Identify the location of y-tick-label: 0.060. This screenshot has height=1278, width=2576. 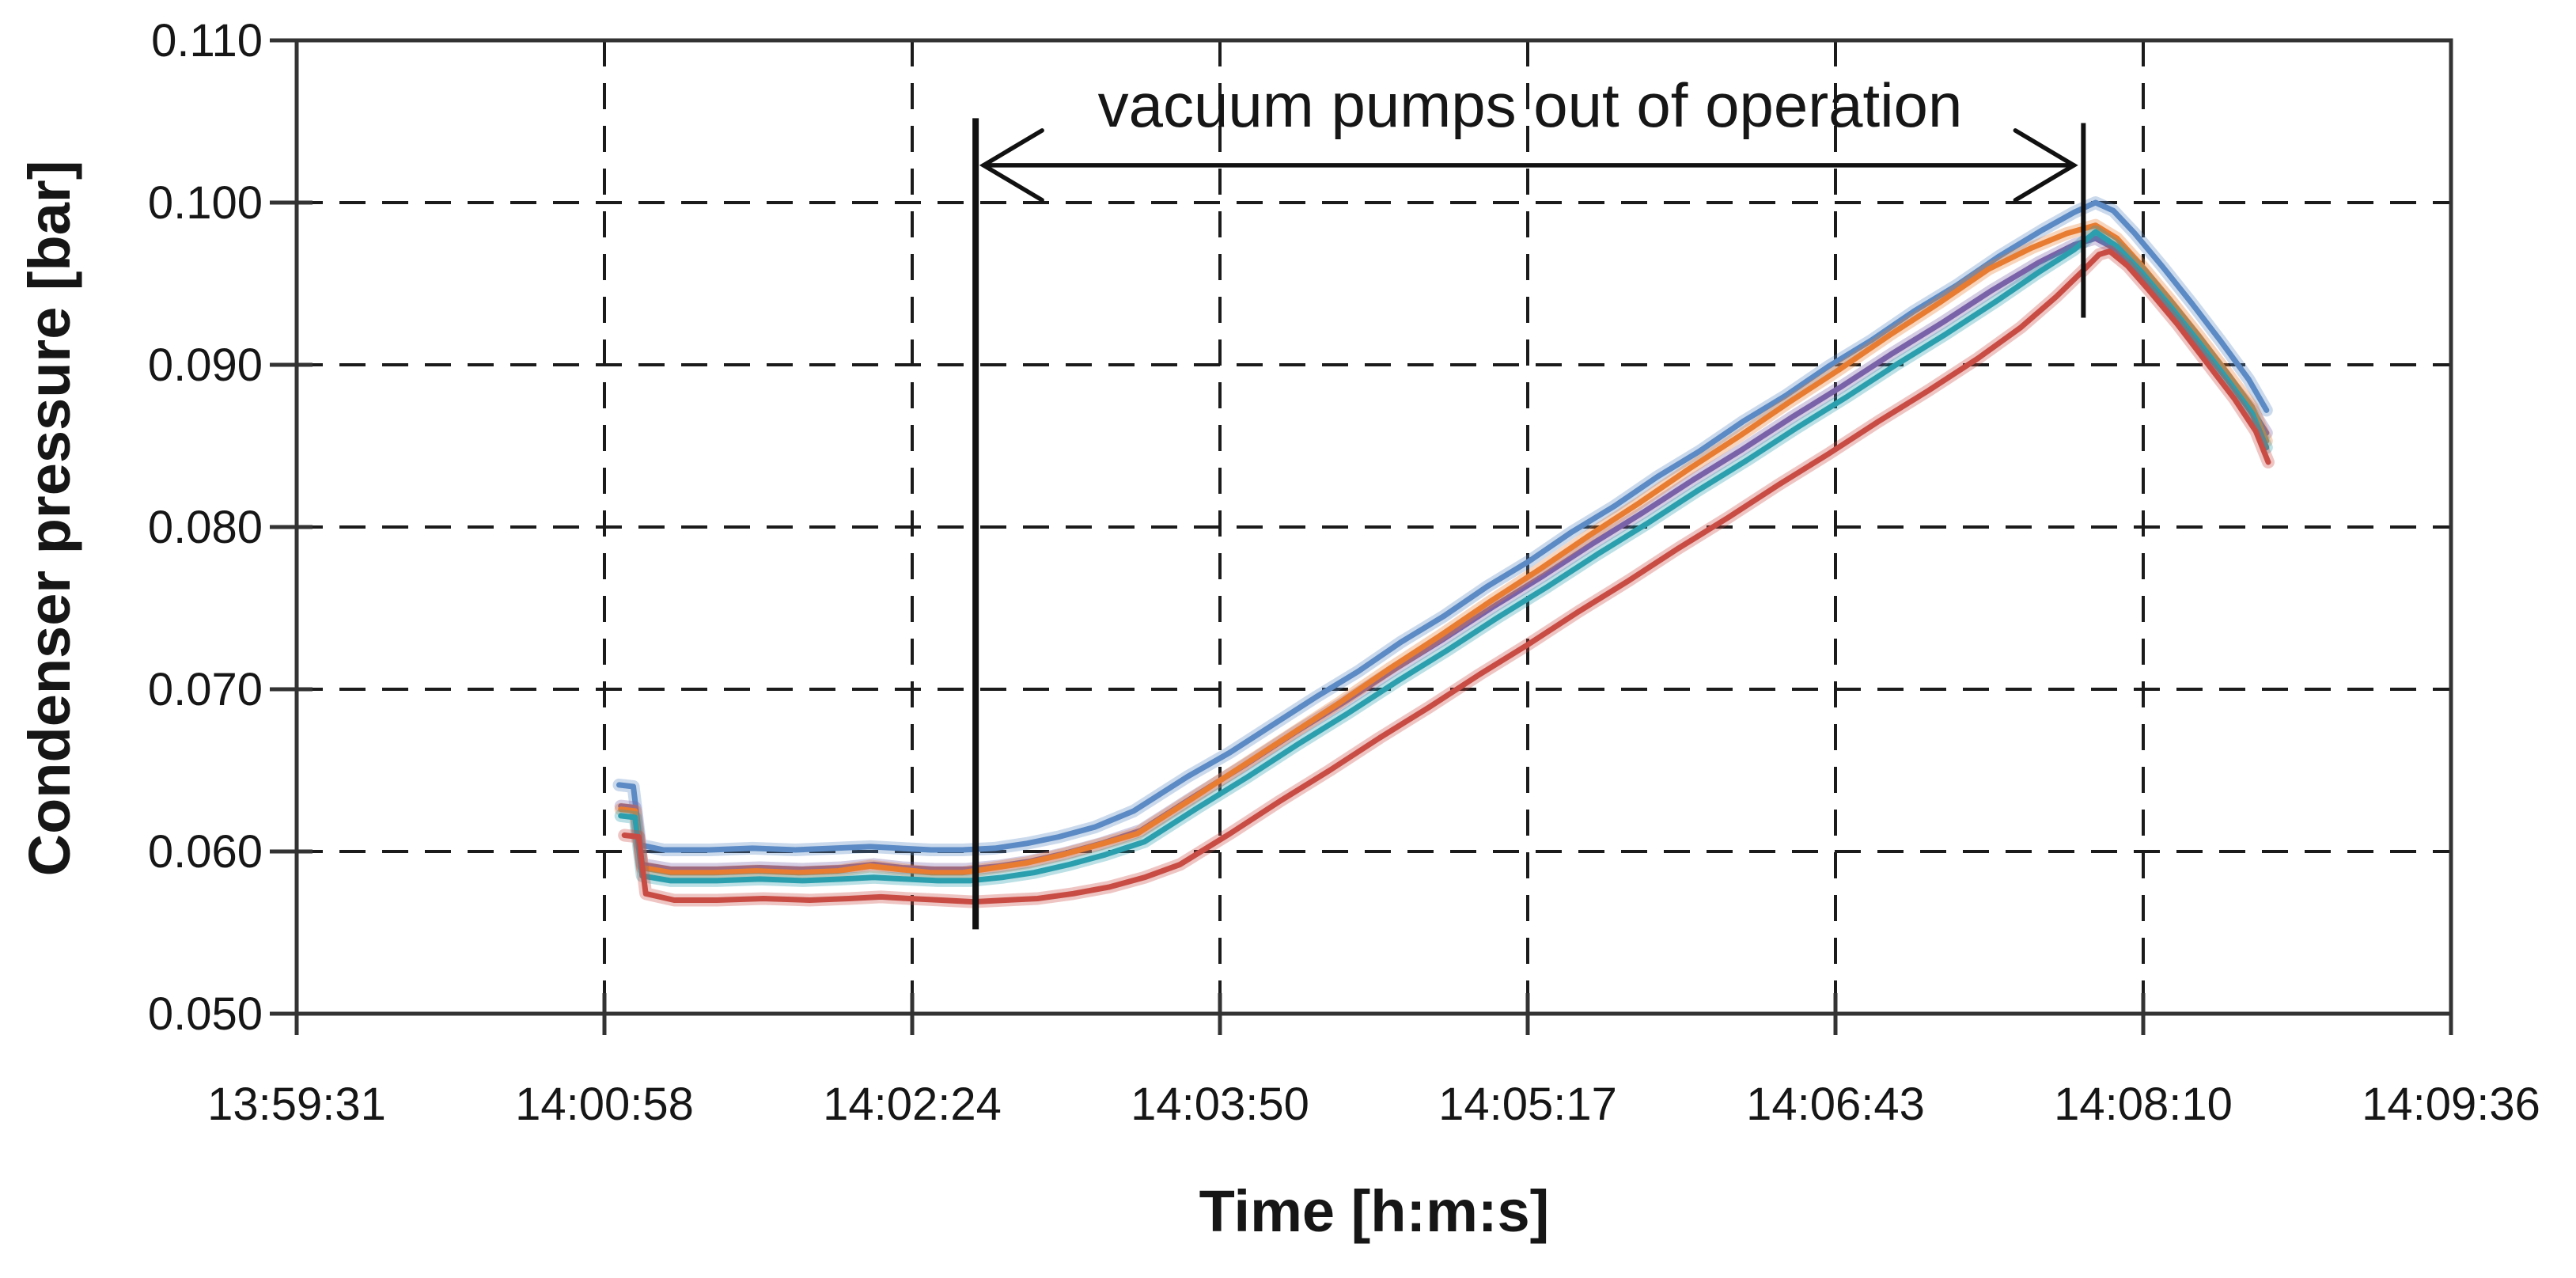
(206, 852).